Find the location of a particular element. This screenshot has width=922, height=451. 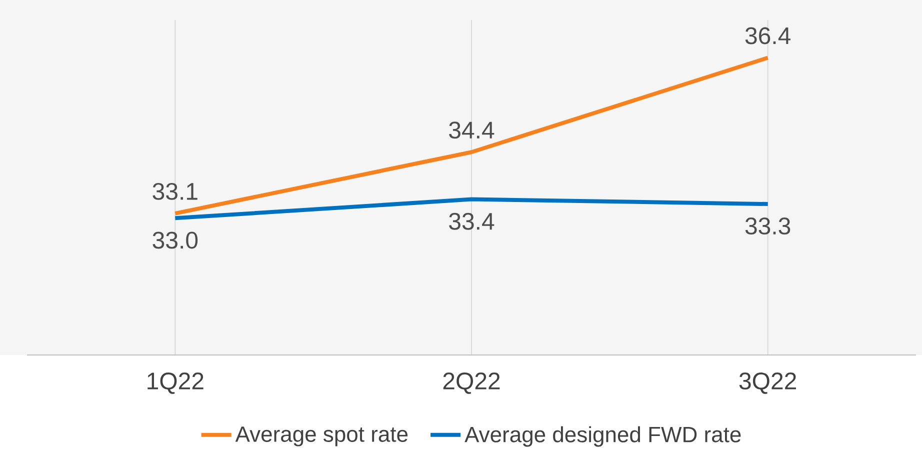

data-label: 33.3 is located at coordinates (767, 226).